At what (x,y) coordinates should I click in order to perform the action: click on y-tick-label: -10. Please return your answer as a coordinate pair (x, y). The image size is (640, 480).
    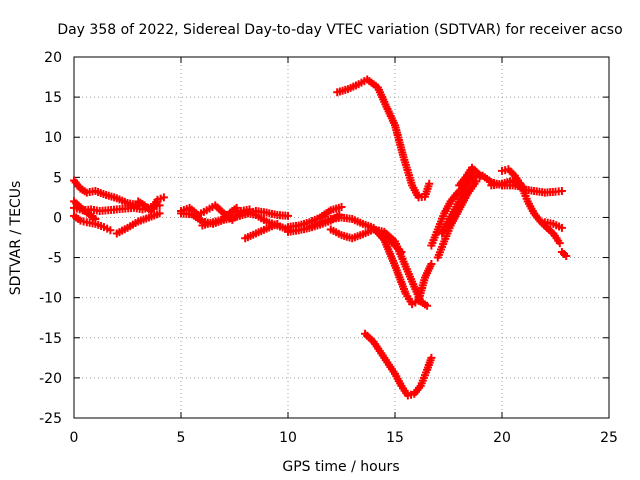
    Looking at the image, I should click on (50, 299).